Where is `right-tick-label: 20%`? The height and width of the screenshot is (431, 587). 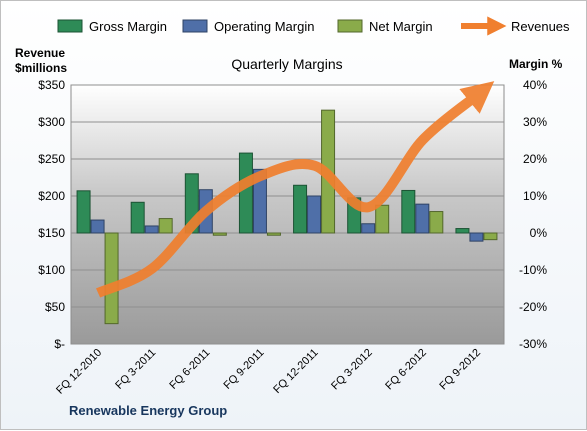
right-tick-label: 20% is located at coordinates (535, 159).